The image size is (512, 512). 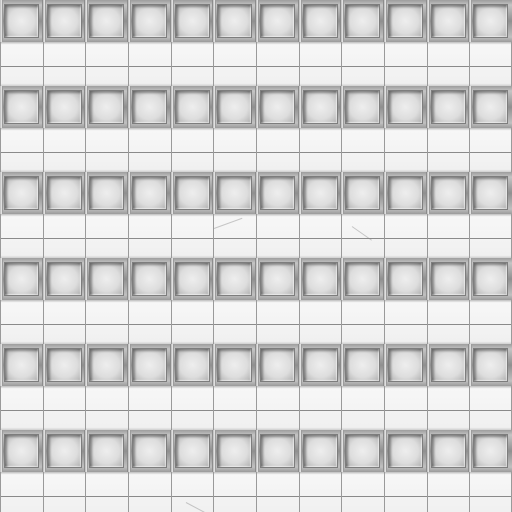 I want to click on window-row, so click(x=256, y=451).